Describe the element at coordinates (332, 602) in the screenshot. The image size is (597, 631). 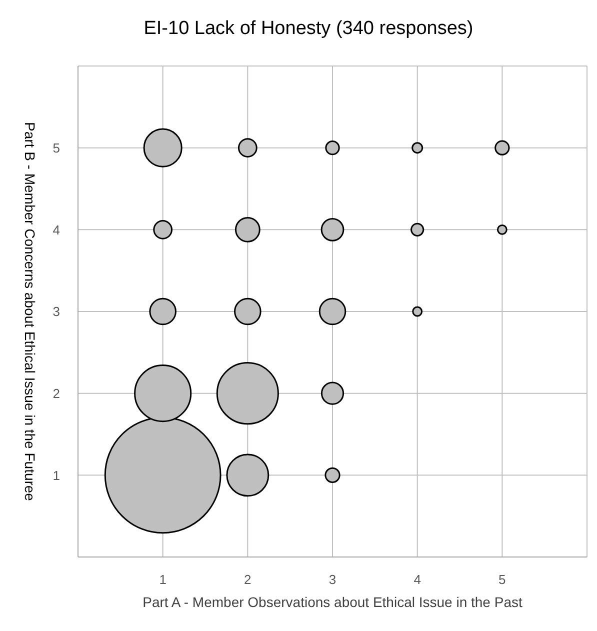
I see `x-axis-title: Part A - Member Observations about Ethical Issue in the Past` at that location.